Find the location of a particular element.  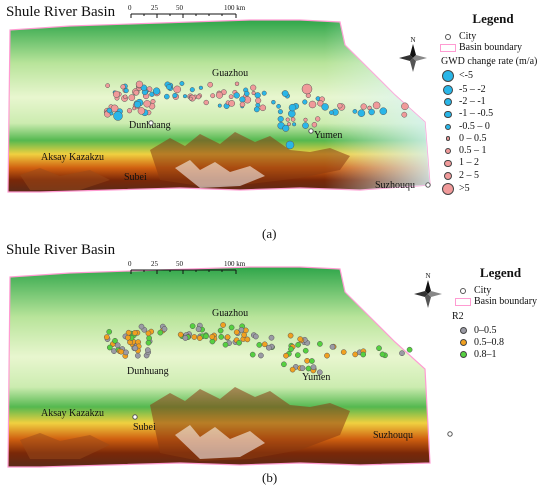

scale-tick-50: 50 is located at coordinates (180, 264).